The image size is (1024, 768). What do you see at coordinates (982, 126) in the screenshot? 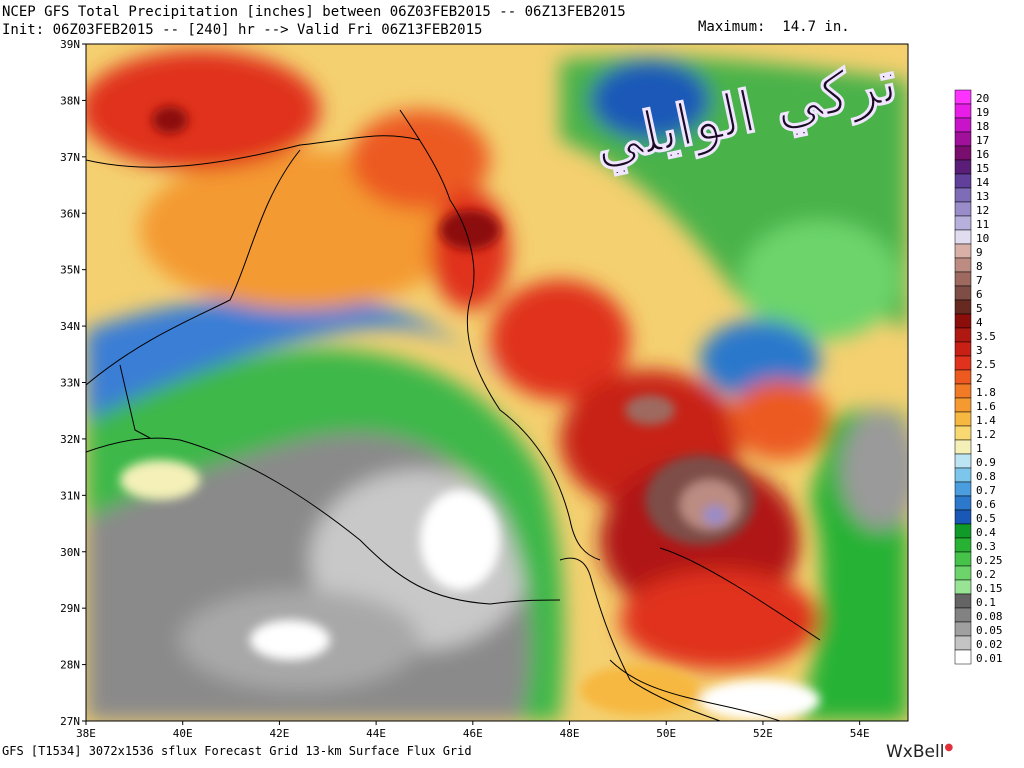
I see `colorbar-label: 18` at bounding box center [982, 126].